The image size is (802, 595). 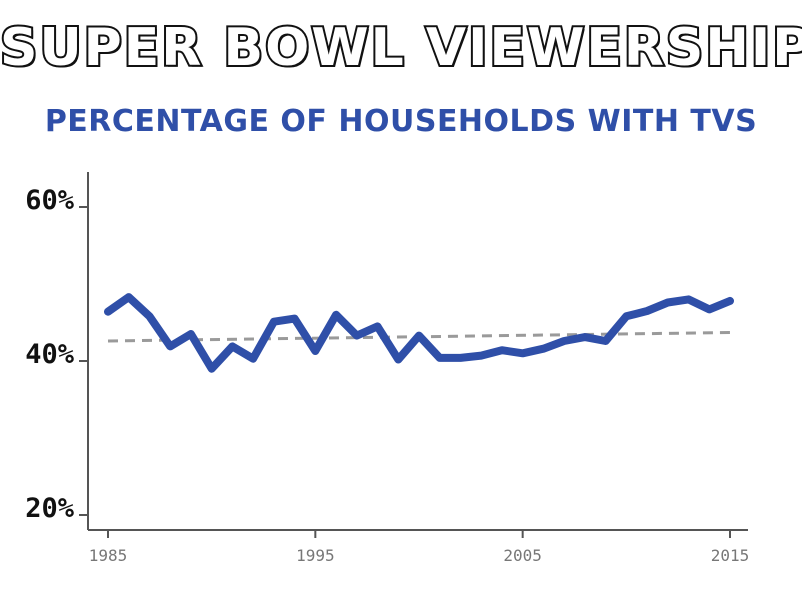 I want to click on y-tick-label: 60%, so click(x=50, y=200).